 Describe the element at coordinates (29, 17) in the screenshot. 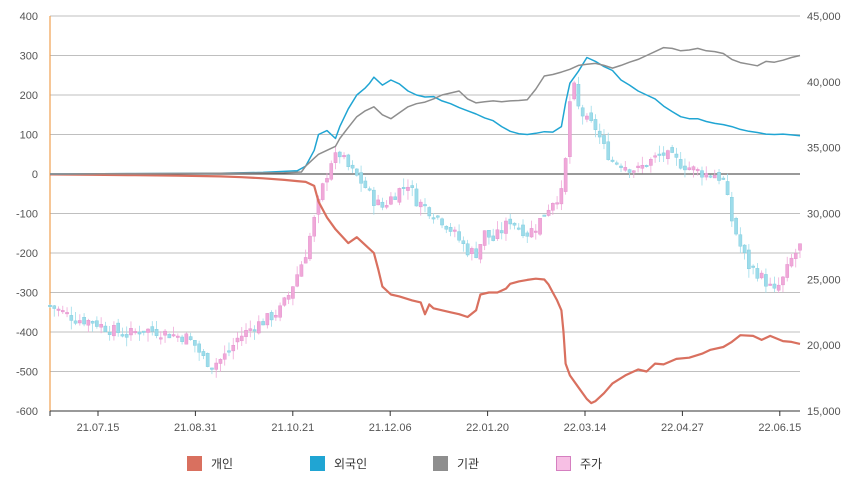

I see `y-left-tick-label: 400` at that location.